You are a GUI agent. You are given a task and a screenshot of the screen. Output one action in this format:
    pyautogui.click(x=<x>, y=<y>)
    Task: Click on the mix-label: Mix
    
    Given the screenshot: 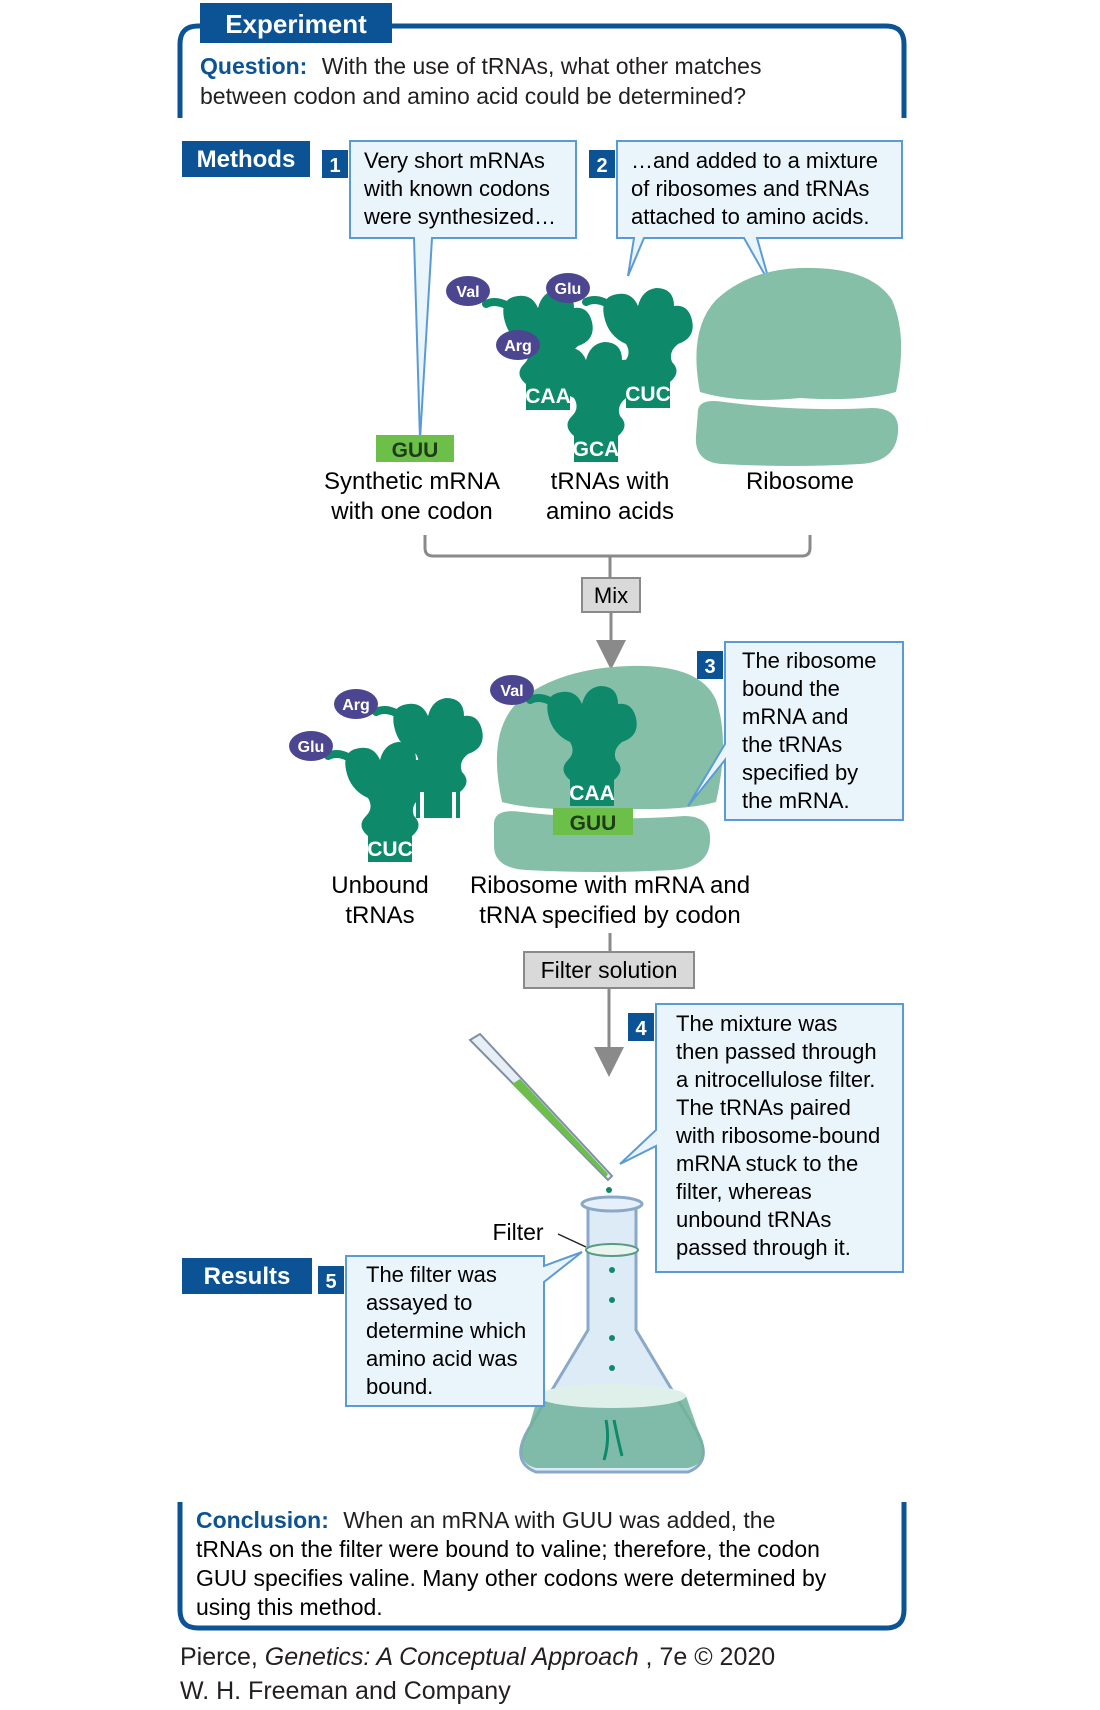 What is the action you would take?
    pyautogui.click(x=611, y=595)
    